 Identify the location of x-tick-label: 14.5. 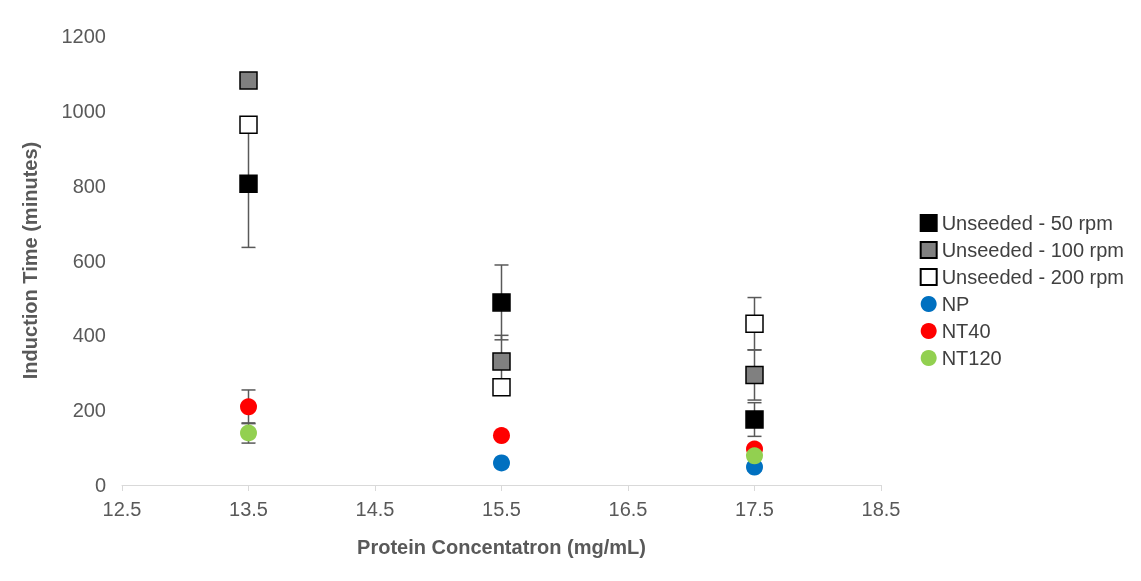
(375, 509).